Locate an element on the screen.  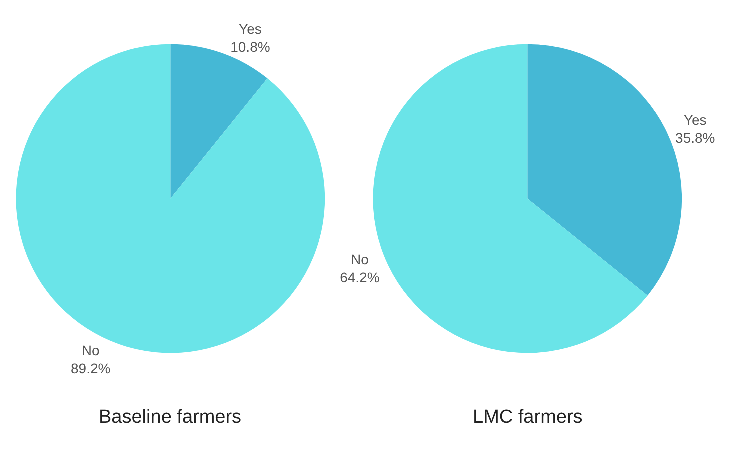
pie-slice is located at coordinates (219, 121).